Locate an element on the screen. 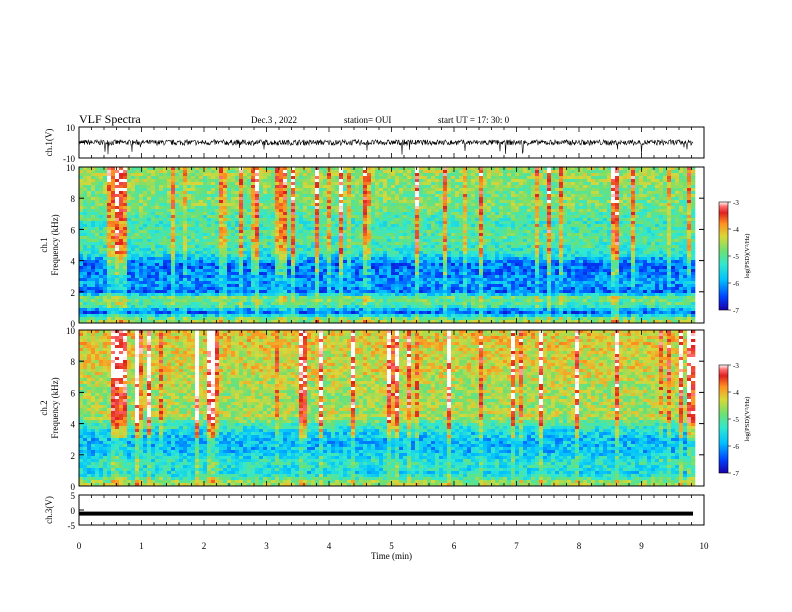 The image size is (792, 612). ch2-colorbar-tick-label: -5 is located at coordinates (736, 420).